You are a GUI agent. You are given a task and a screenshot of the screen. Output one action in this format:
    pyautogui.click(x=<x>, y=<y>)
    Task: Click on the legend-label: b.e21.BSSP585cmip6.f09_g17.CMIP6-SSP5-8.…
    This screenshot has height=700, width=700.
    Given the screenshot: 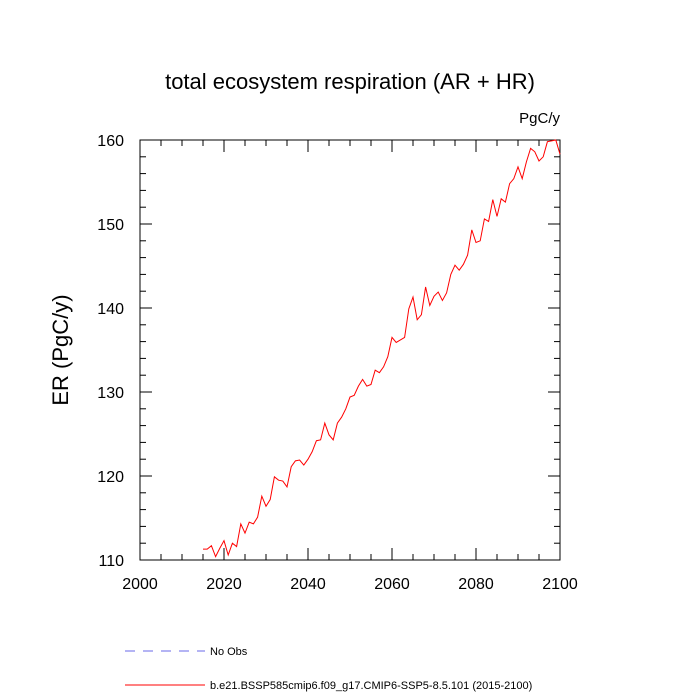 What is the action you would take?
    pyautogui.click(x=371, y=686)
    